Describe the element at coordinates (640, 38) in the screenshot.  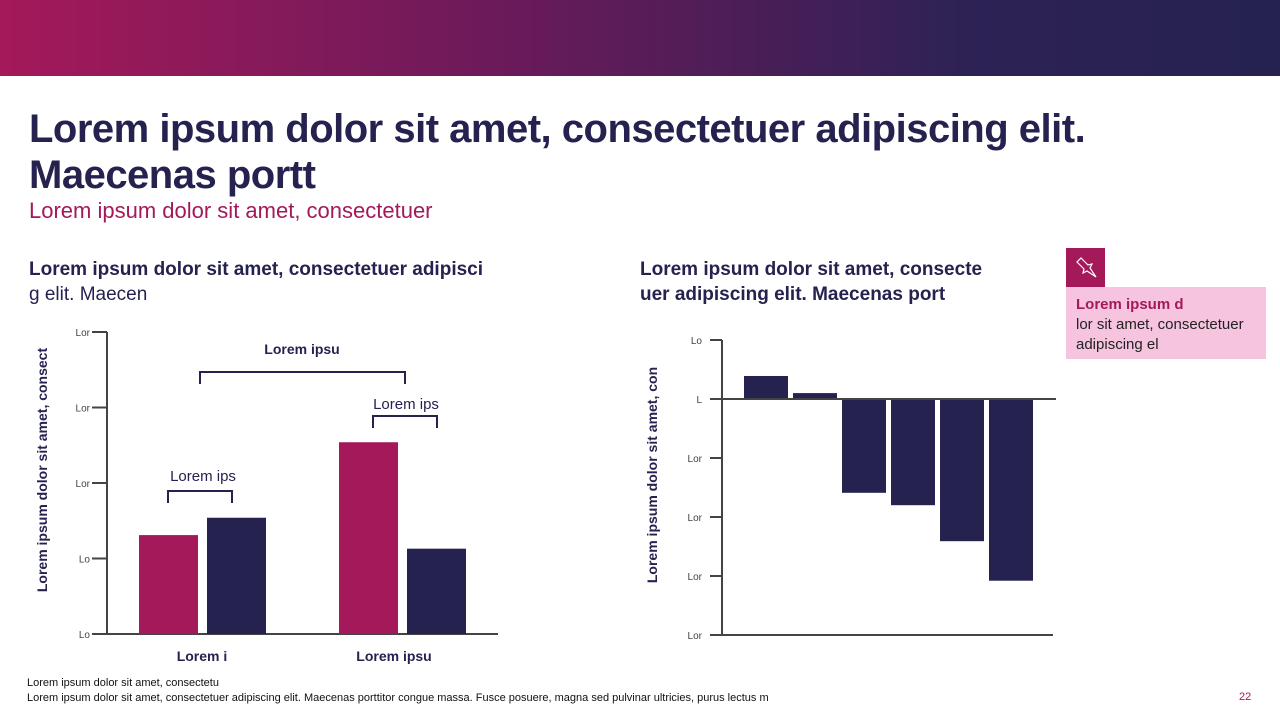
I see `header-banner` at that location.